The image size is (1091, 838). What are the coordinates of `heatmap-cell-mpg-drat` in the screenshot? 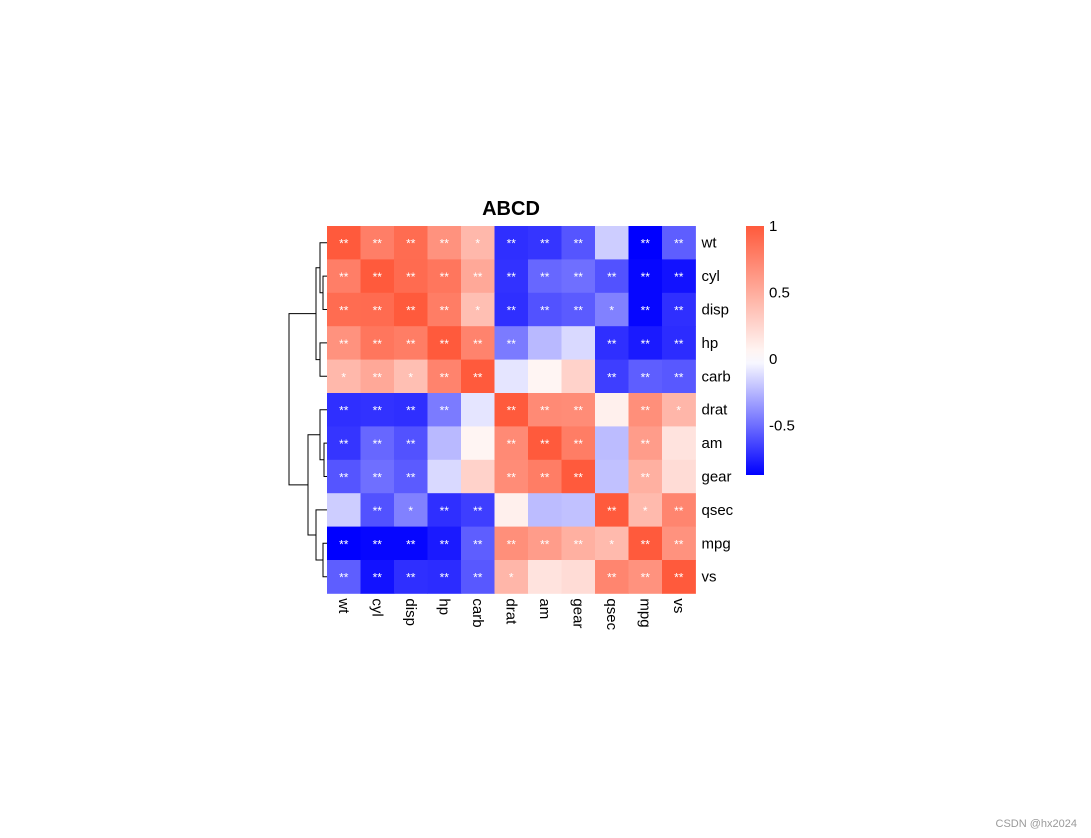 It's located at (511, 543).